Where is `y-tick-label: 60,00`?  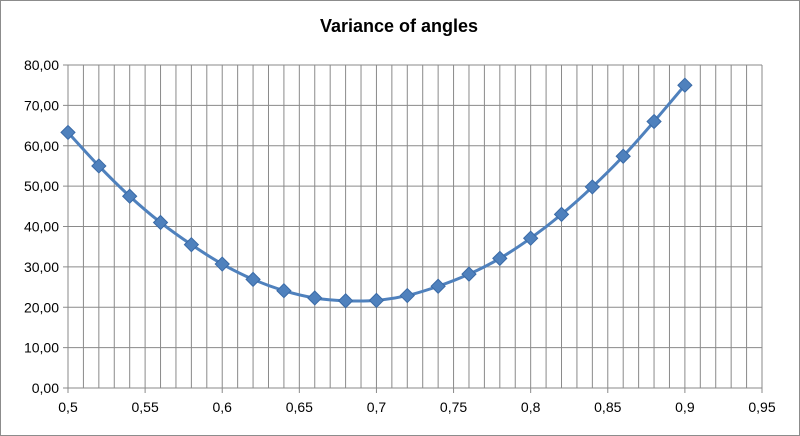 y-tick-label: 60,00 is located at coordinates (41, 146).